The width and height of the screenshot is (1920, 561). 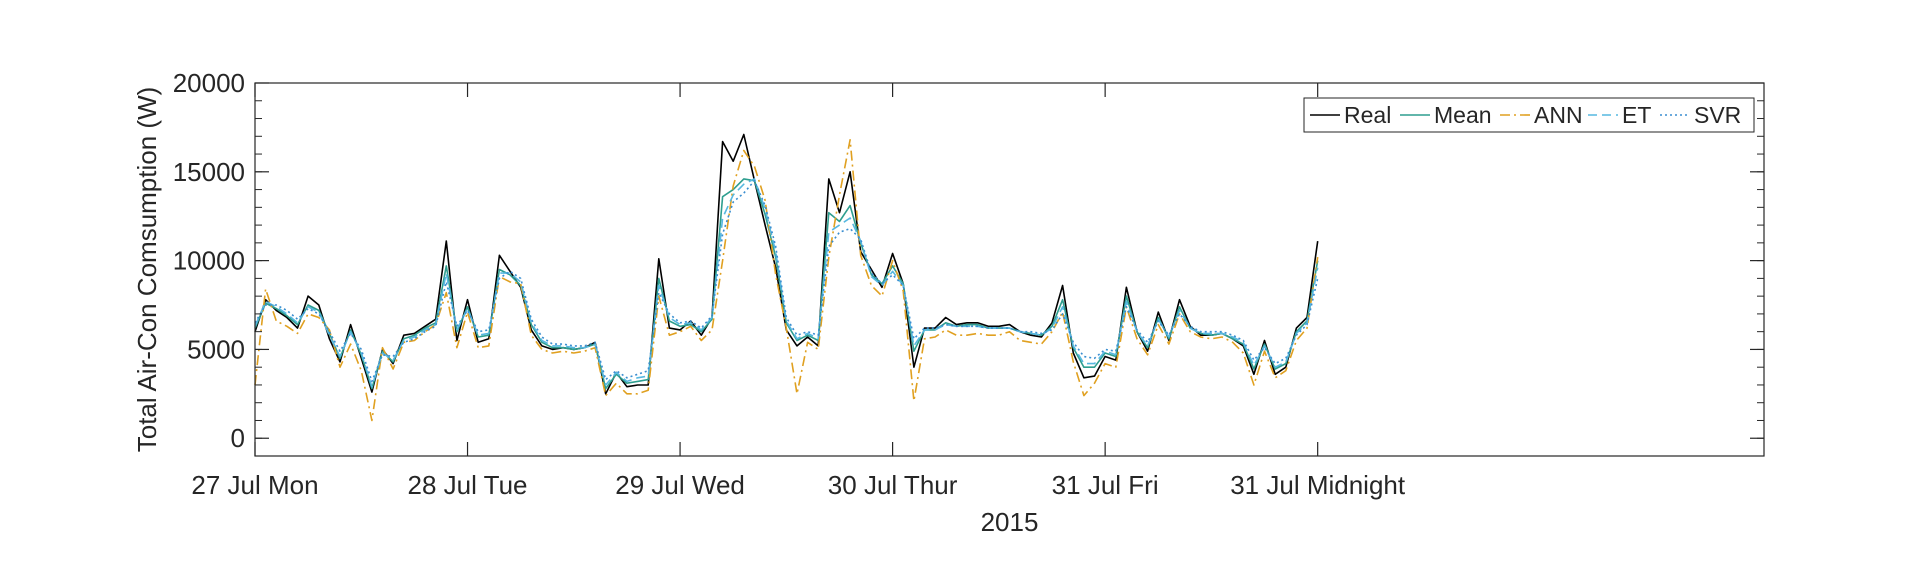 What do you see at coordinates (680, 485) in the screenshot?
I see `x-tick-label: 29 Jul Wed` at bounding box center [680, 485].